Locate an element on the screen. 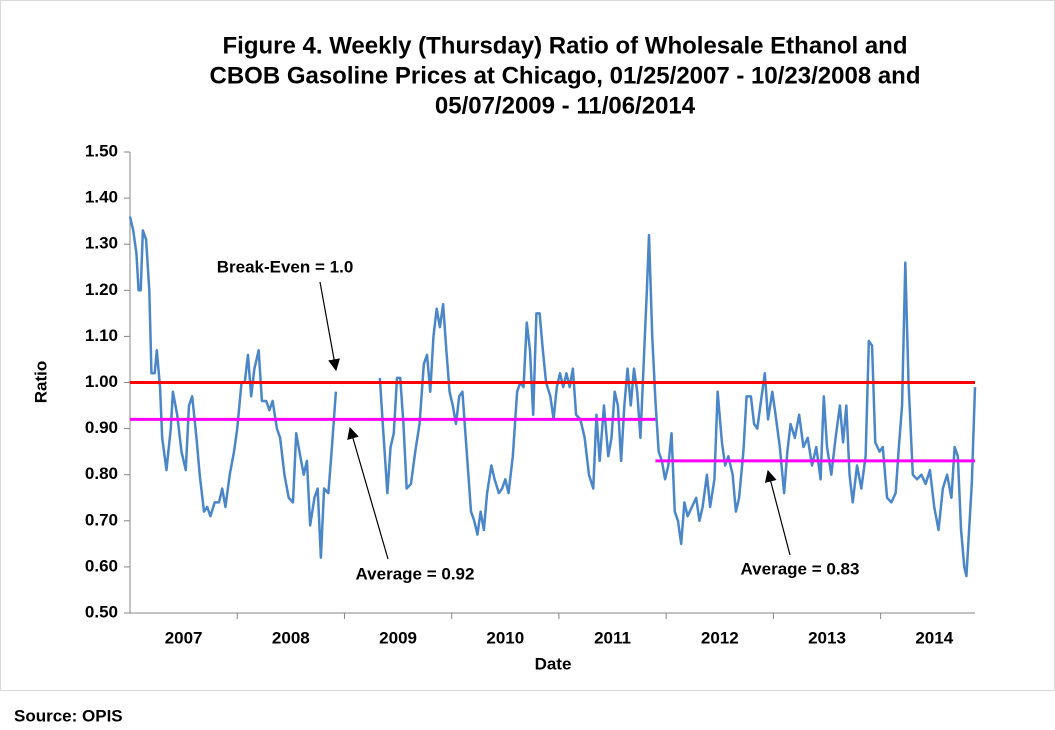  y-tick-label: 1.20 is located at coordinates (101, 289).